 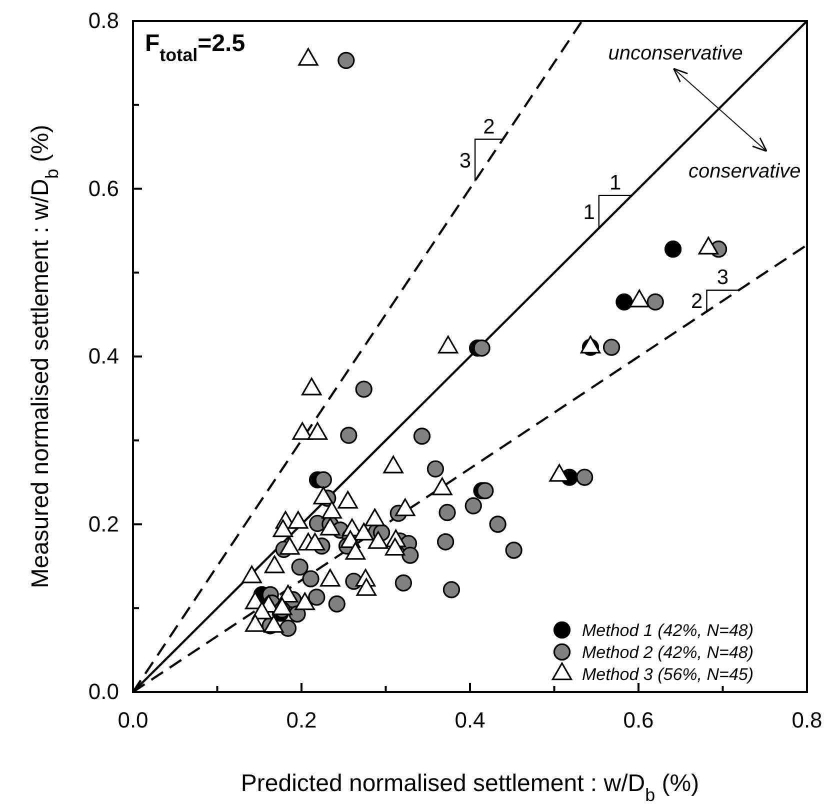 I want to click on x-tick-label: 0.8, so click(x=807, y=720).